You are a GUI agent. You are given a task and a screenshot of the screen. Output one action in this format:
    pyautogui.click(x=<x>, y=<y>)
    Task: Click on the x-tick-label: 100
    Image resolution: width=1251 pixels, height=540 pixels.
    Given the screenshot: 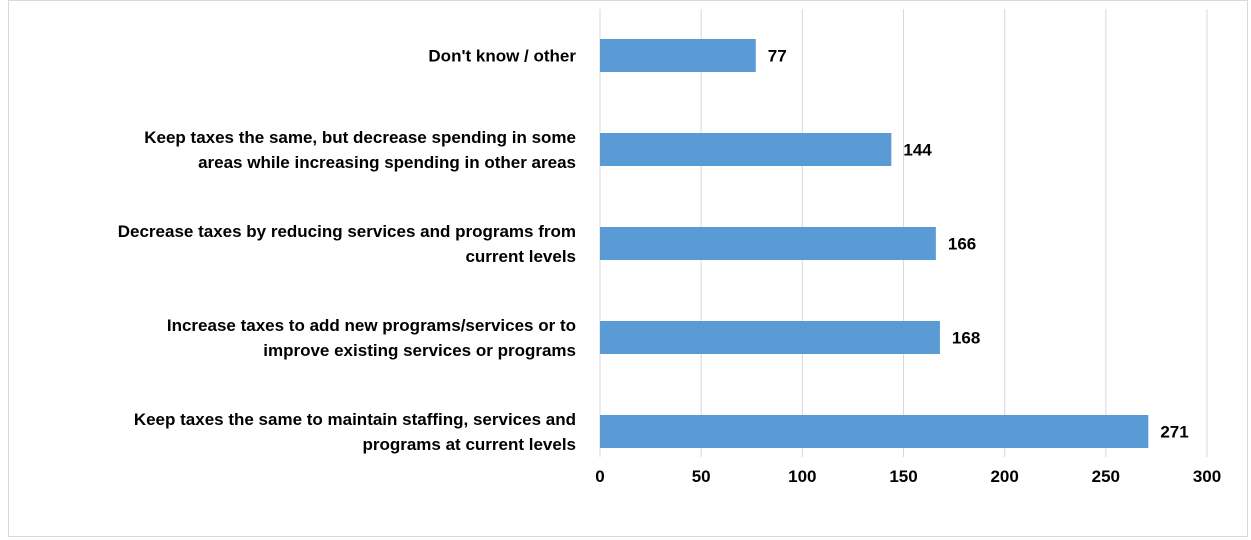 What is the action you would take?
    pyautogui.click(x=802, y=476)
    